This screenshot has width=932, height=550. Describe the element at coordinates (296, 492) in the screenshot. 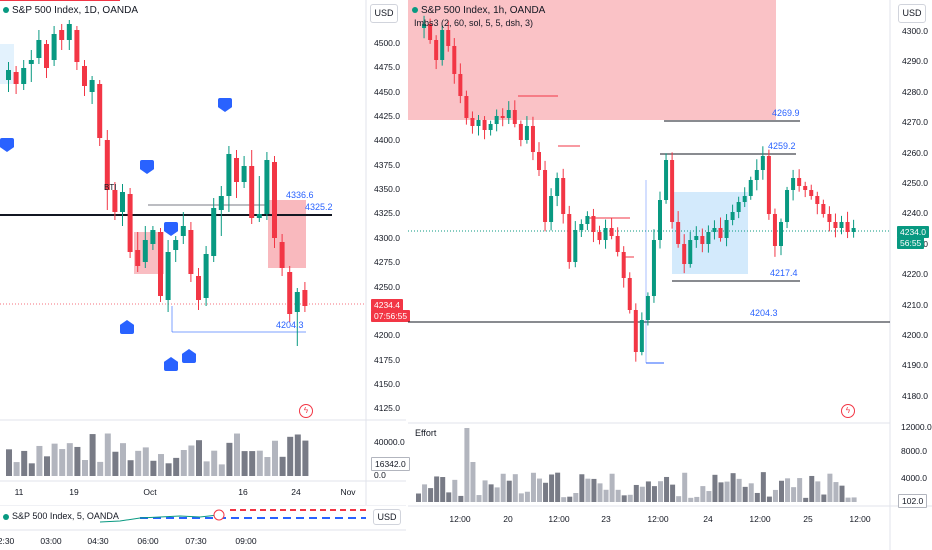

I see `left-time-tick: 24` at that location.